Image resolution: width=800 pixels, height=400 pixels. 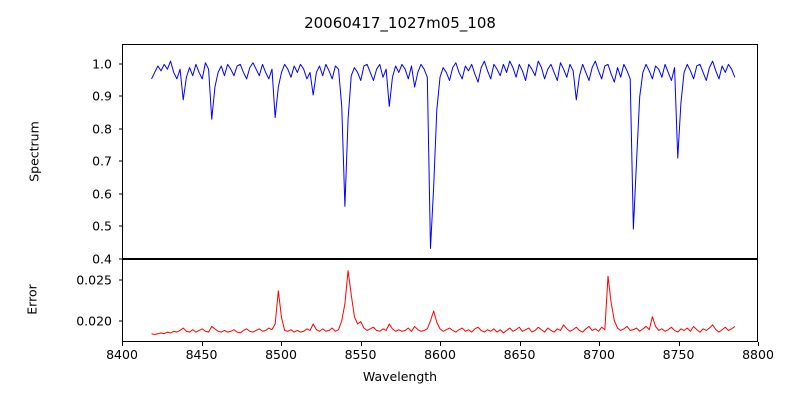 I want to click on y-tick-mark-error-0.020, so click(x=120, y=321).